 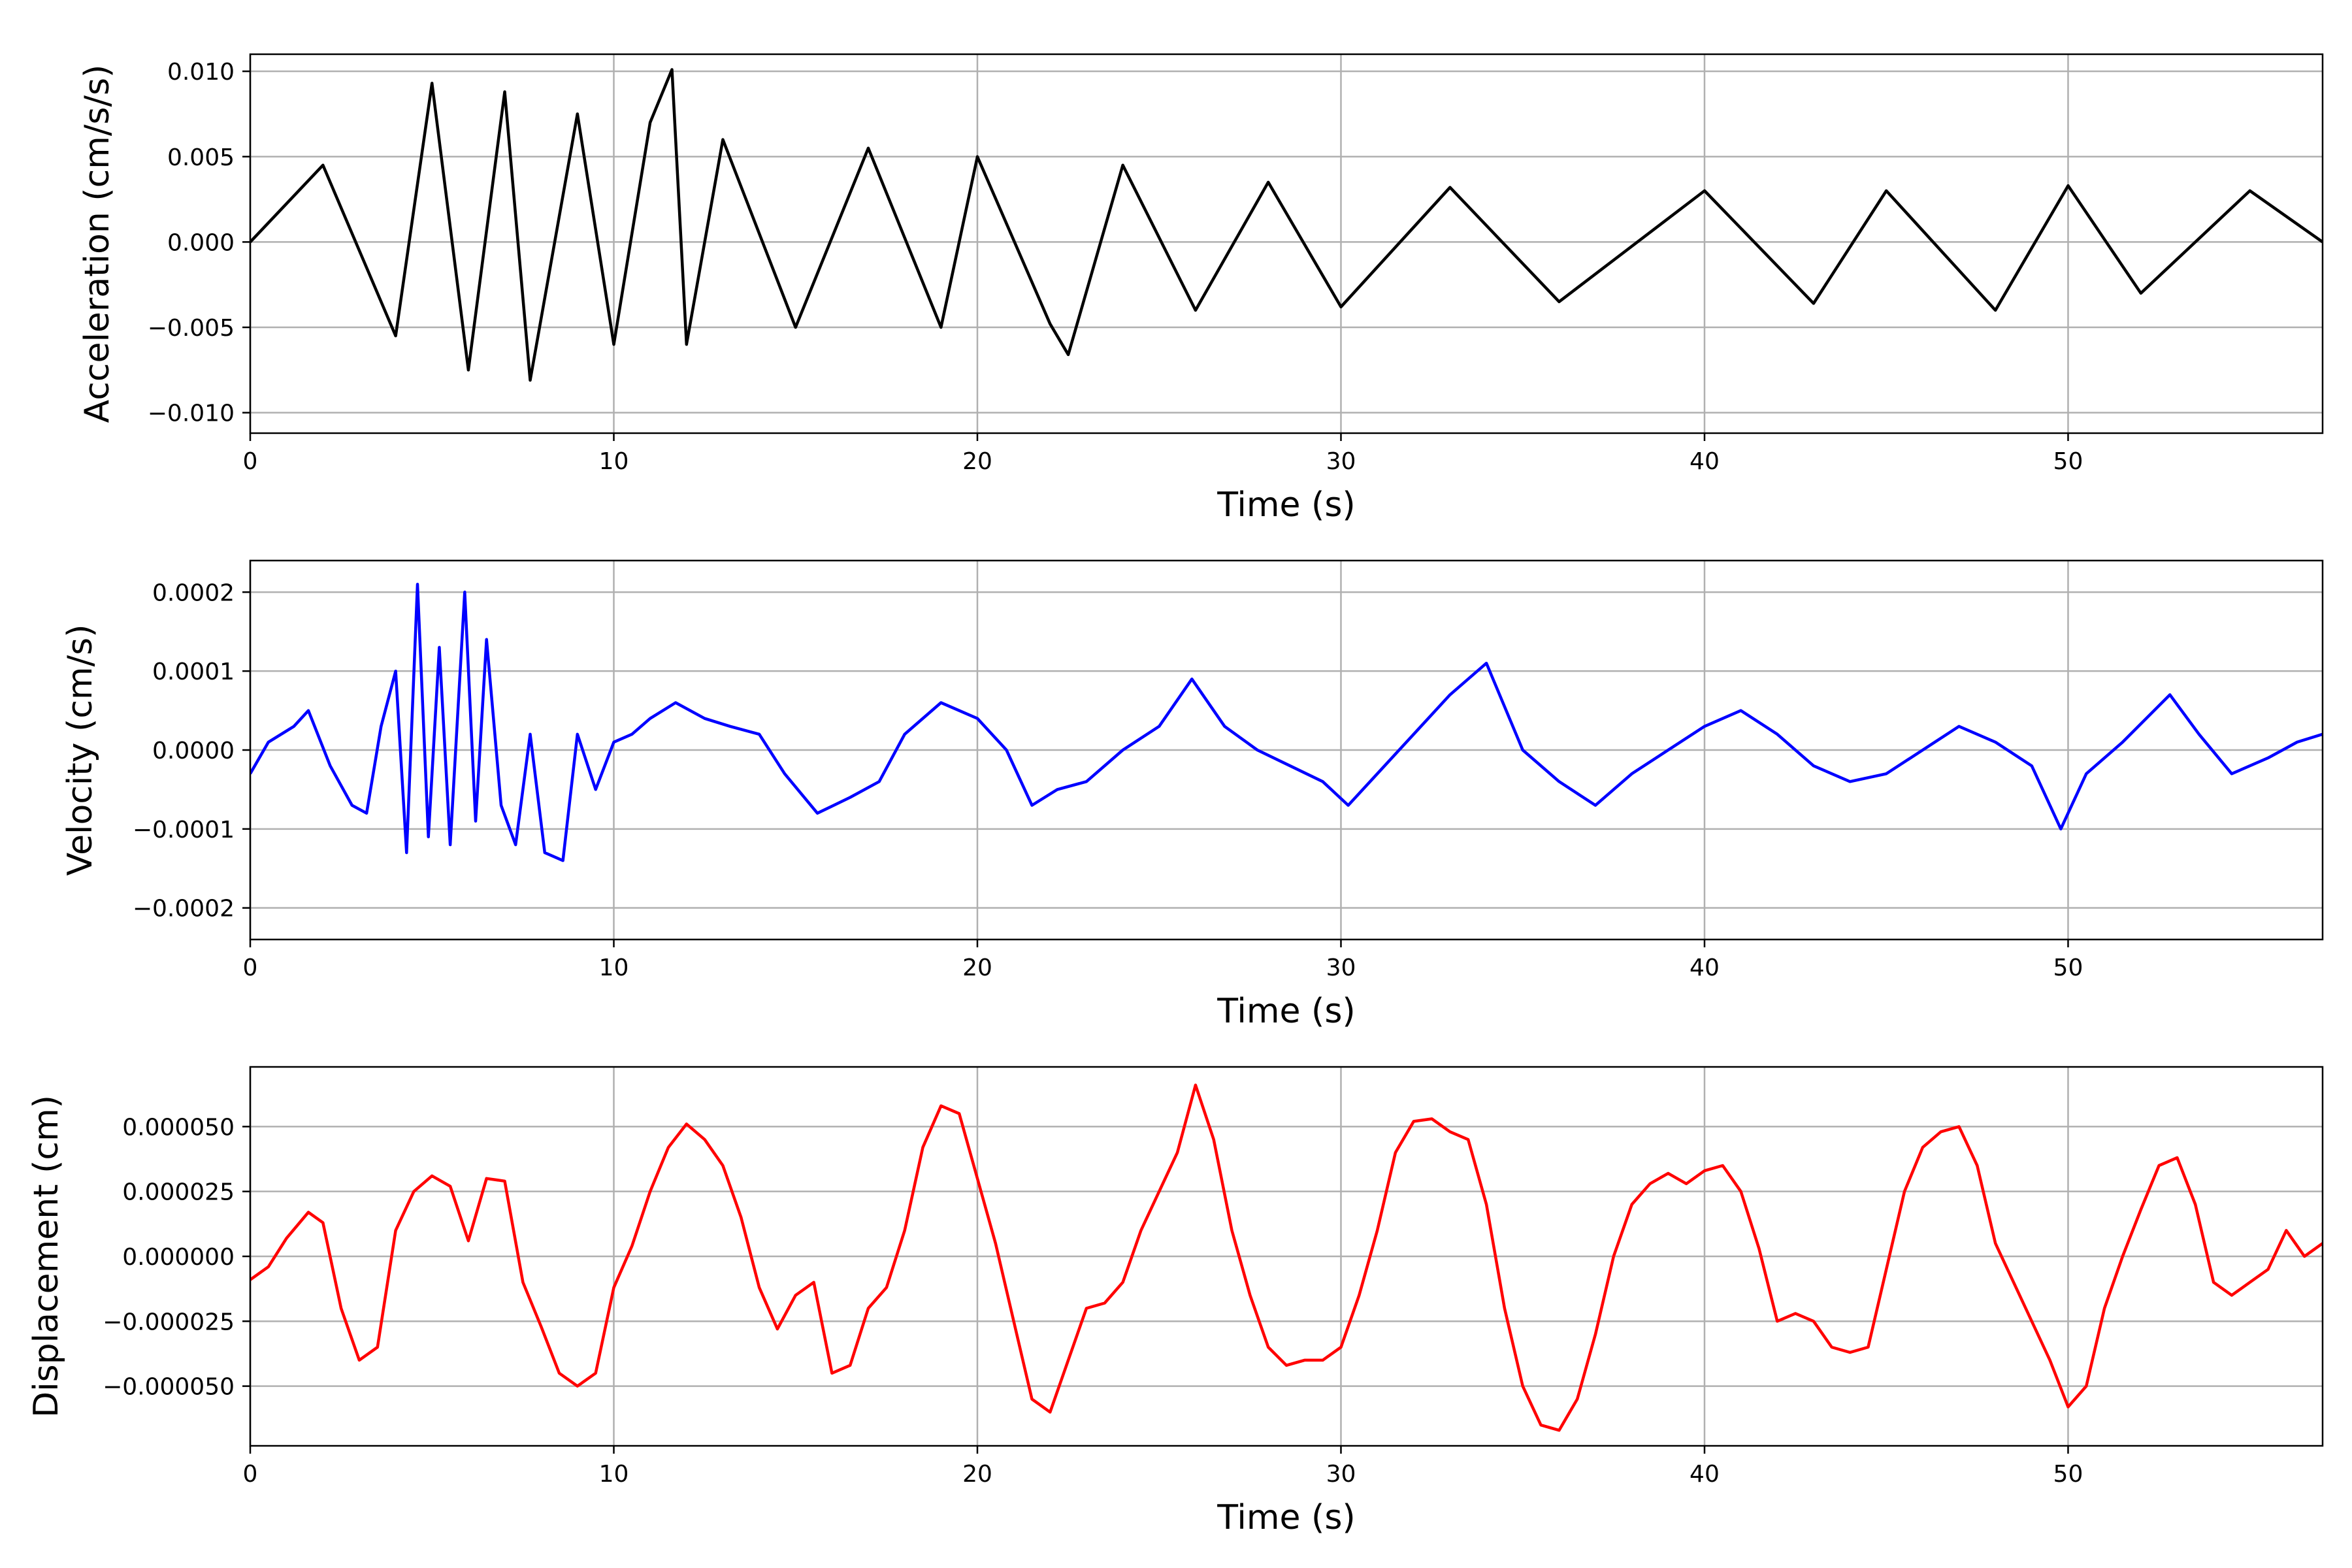 What do you see at coordinates (191, 328) in the screenshot?
I see `acceleration-y-tick-label: −0.005` at bounding box center [191, 328].